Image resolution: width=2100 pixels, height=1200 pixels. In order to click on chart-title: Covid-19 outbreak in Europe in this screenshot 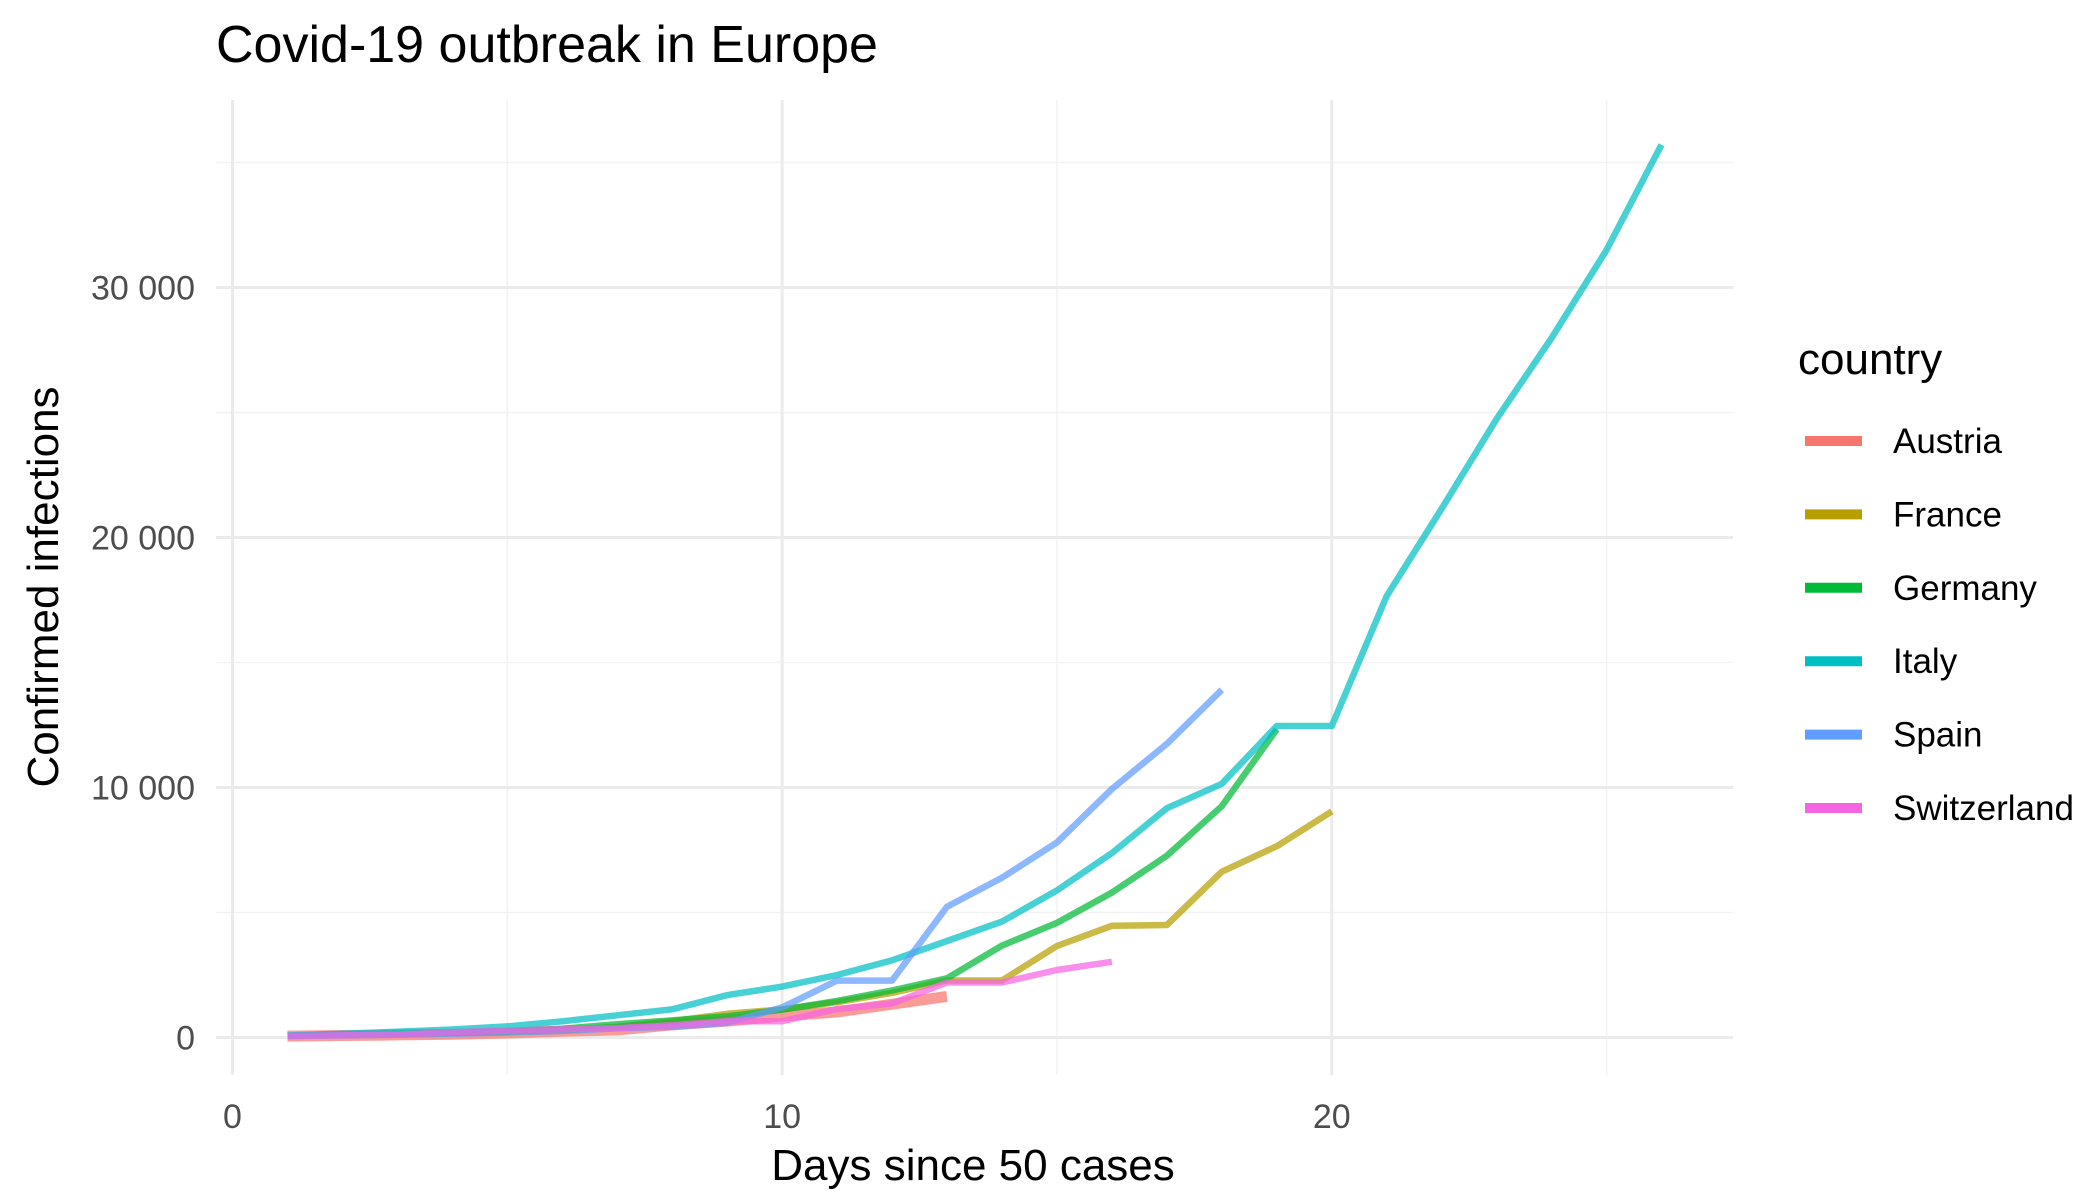, I will do `click(547, 45)`.